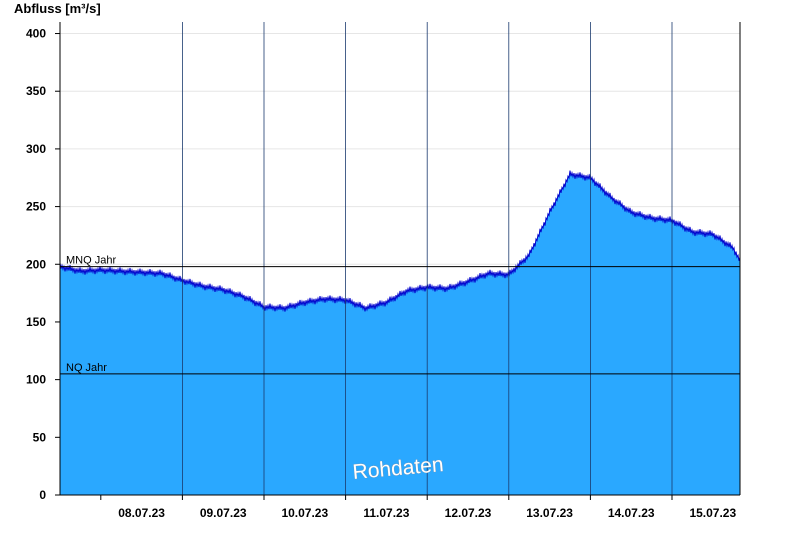 The width and height of the screenshot is (800, 550). I want to click on reference-line-label: NQ Jahr, so click(86, 368).